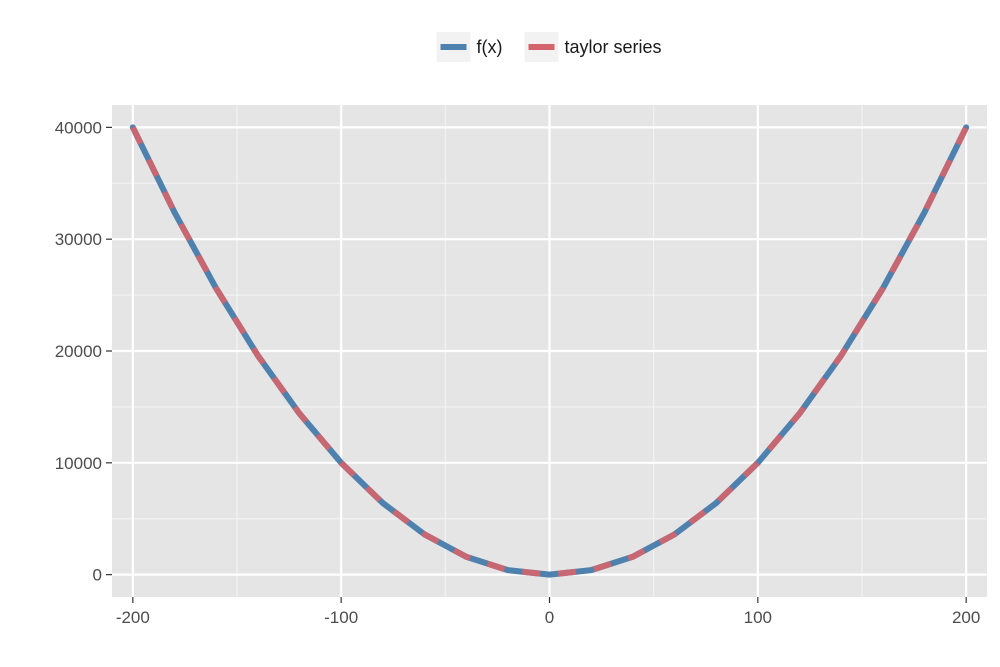  I want to click on y-tick-label: 10000, so click(78, 463).